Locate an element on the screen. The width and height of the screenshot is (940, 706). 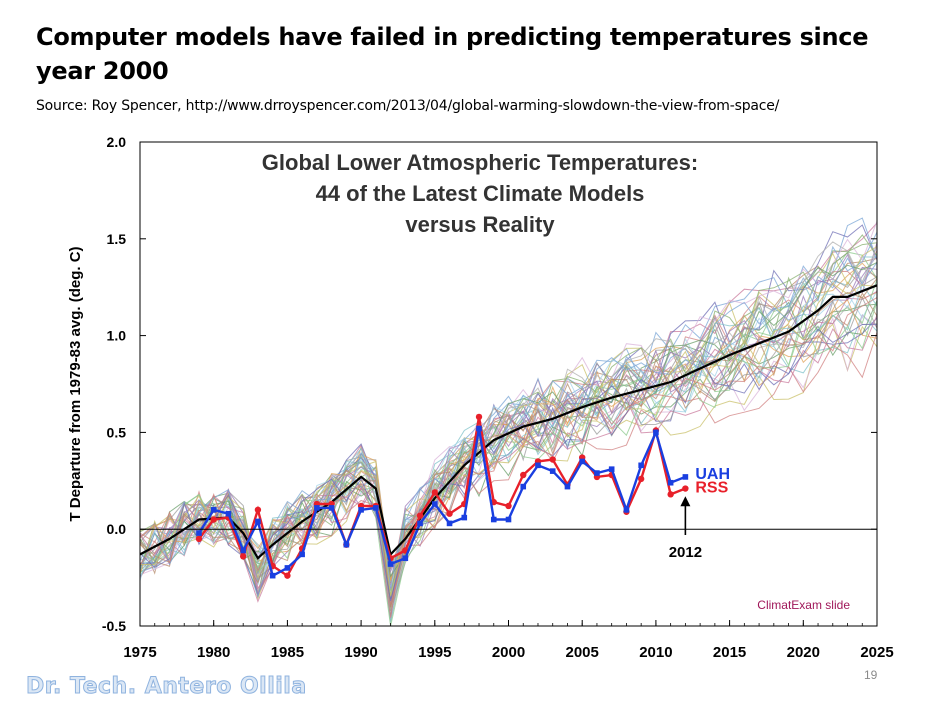
y-tick-label: 2.0 is located at coordinates (117, 142).